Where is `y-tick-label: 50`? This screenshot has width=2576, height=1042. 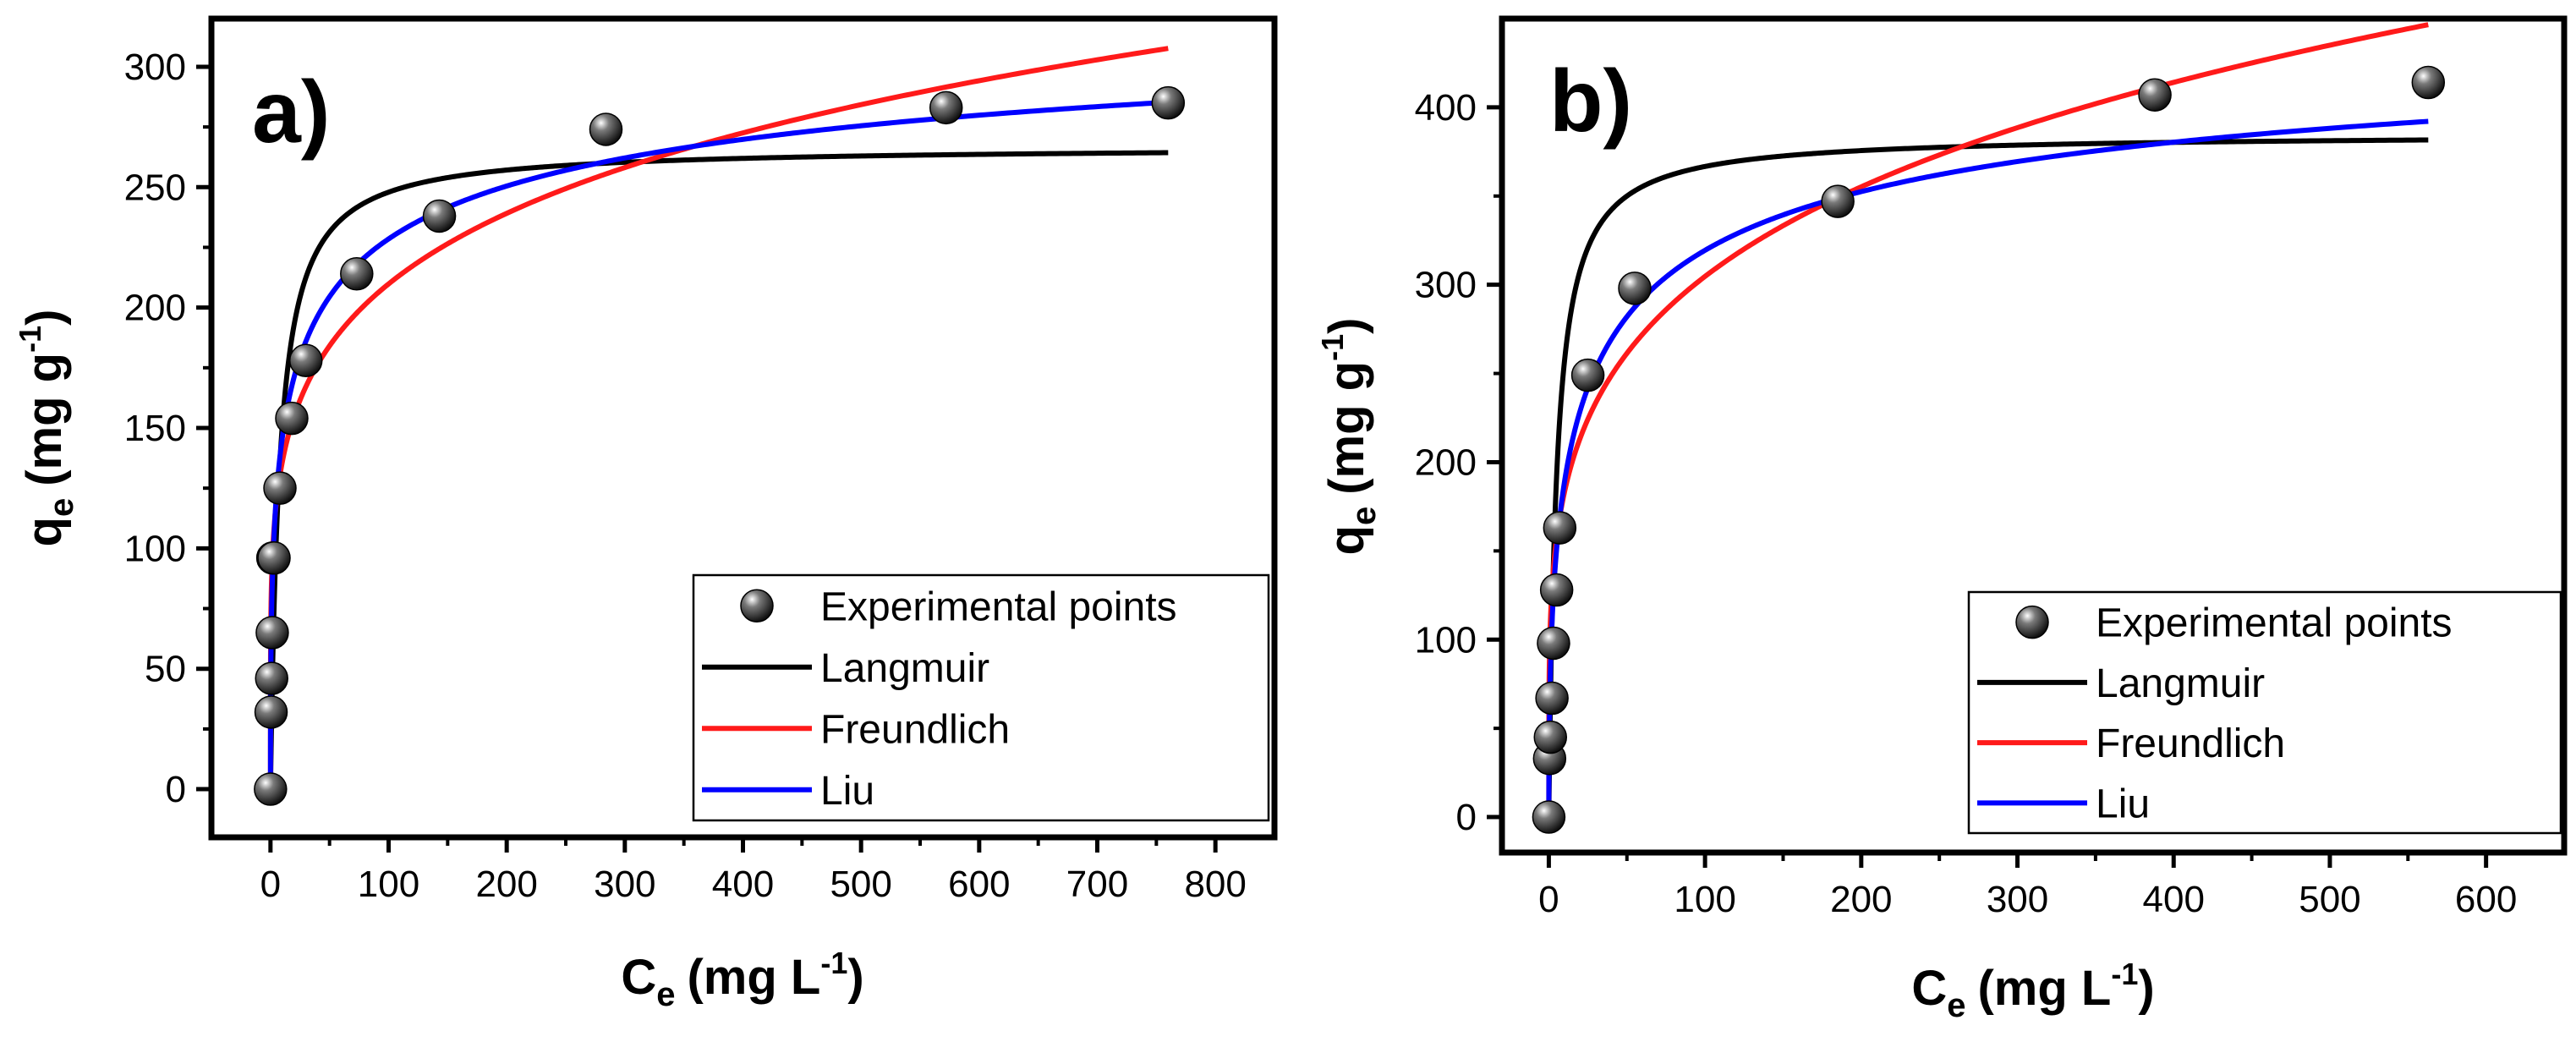
y-tick-label: 50 is located at coordinates (165, 669).